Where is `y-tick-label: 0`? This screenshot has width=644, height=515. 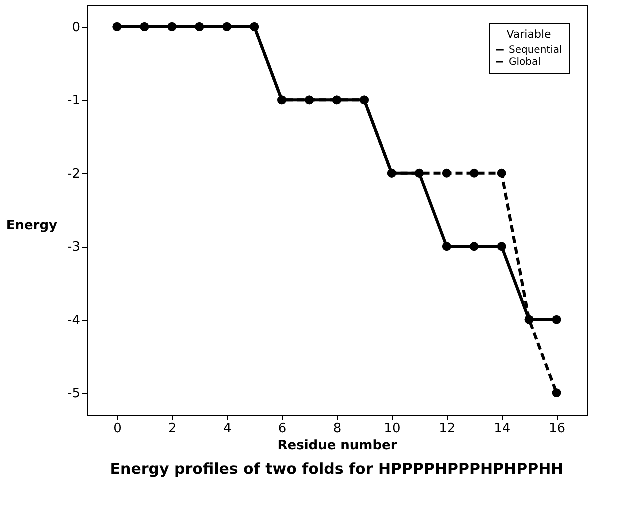 y-tick-label: 0 is located at coordinates (76, 28).